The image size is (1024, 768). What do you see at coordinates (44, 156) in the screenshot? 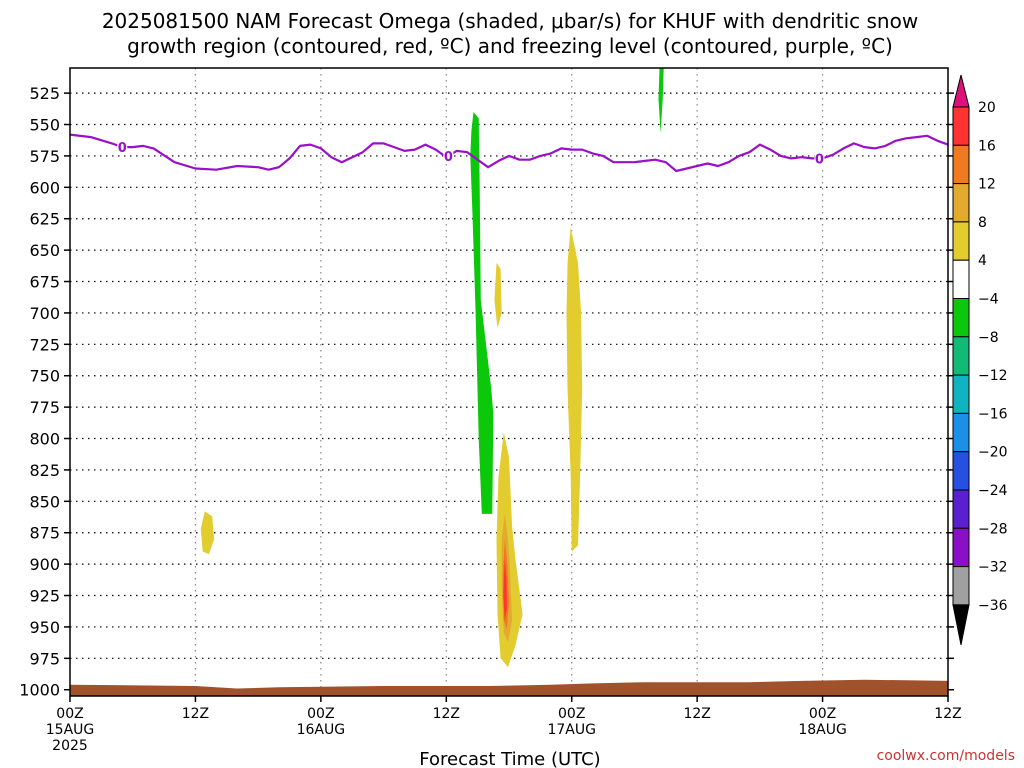
I see `y-tick-label-575: 575` at bounding box center [44, 156].